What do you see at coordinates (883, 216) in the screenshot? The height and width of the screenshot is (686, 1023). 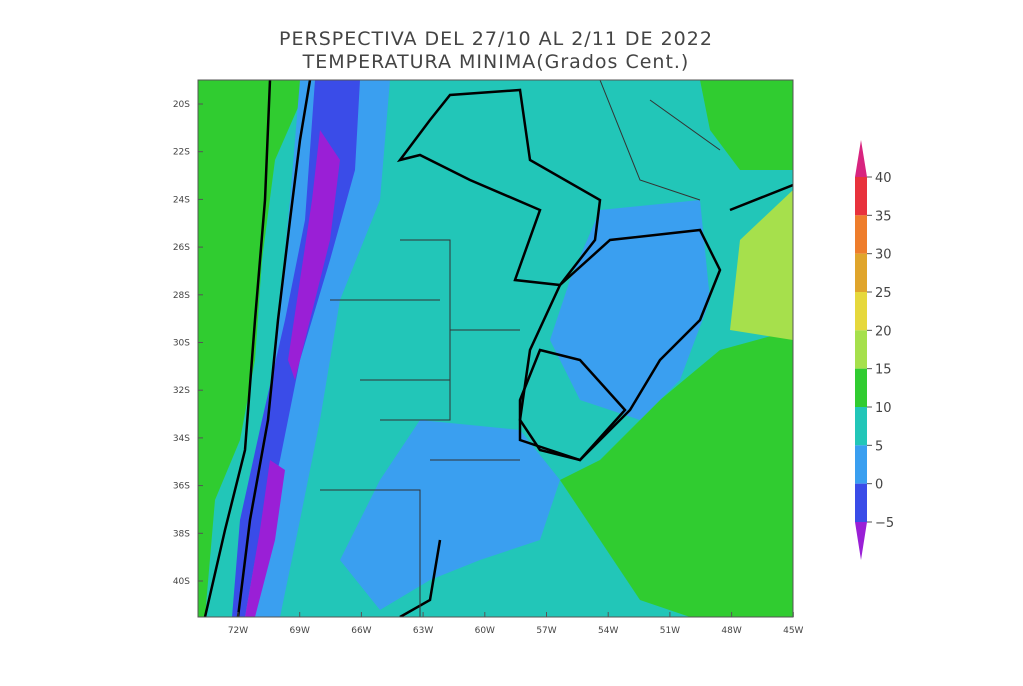 I see `colorbar-label: 35` at bounding box center [883, 216].